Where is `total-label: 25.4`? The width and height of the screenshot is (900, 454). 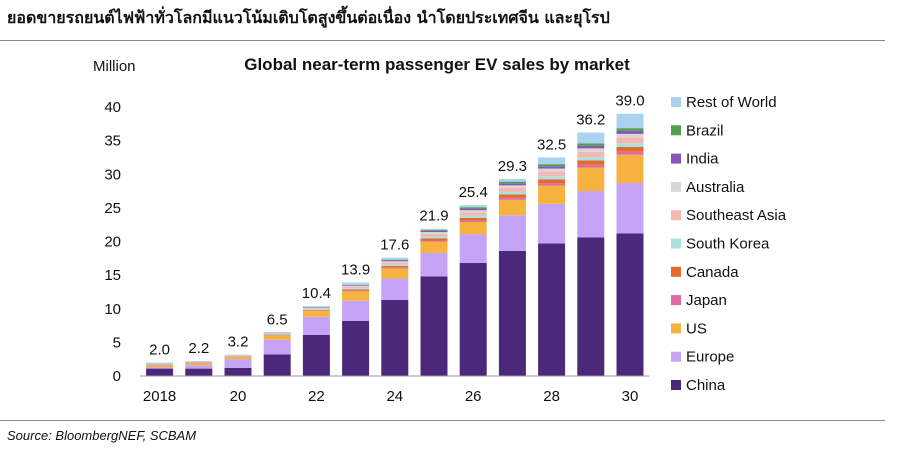 total-label: 25.4 is located at coordinates (473, 192).